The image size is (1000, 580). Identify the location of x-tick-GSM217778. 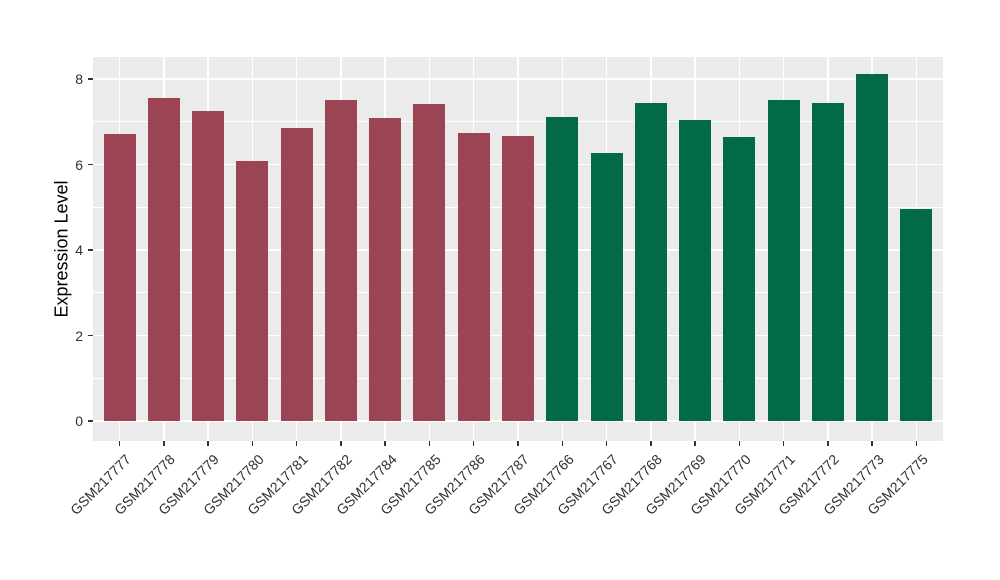
(164, 443).